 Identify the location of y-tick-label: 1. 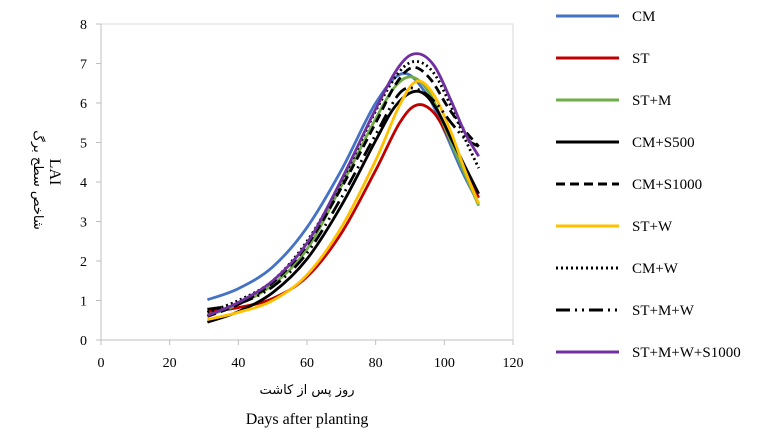
(83, 302).